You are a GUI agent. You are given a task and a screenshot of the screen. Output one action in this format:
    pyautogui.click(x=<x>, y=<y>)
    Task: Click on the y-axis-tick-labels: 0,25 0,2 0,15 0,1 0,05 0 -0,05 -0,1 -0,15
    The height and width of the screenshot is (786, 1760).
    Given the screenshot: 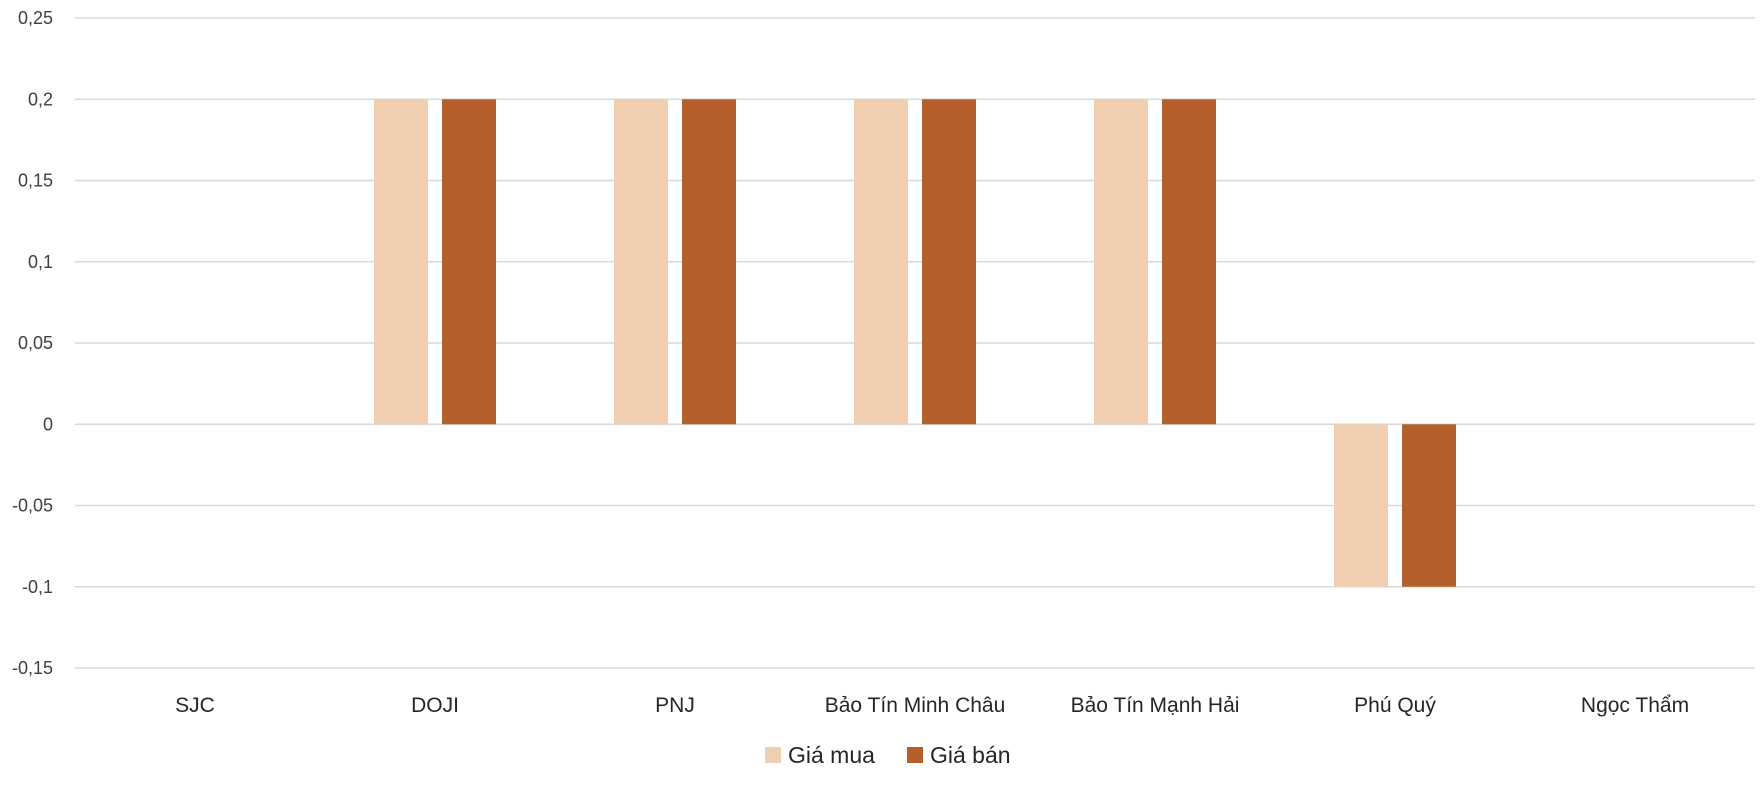 What is the action you would take?
    pyautogui.click(x=32, y=343)
    